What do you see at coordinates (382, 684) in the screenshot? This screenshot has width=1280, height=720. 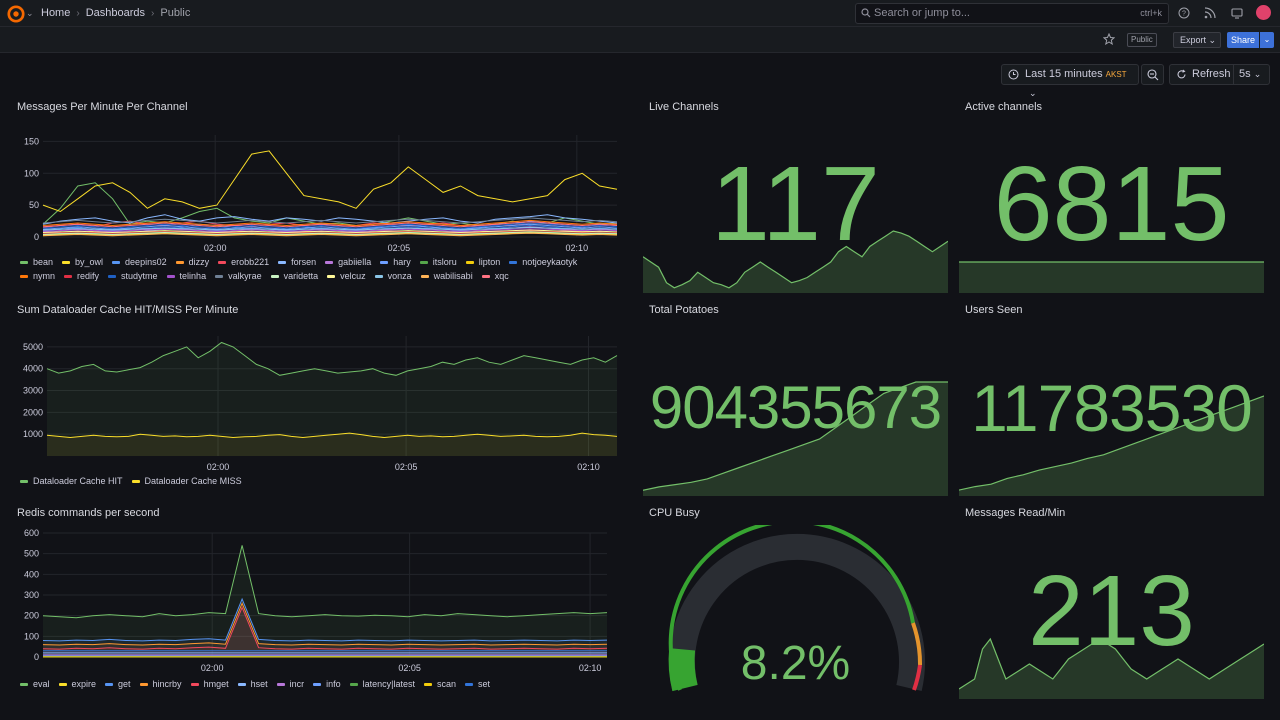 I see `legend-item: latency|latest` at bounding box center [382, 684].